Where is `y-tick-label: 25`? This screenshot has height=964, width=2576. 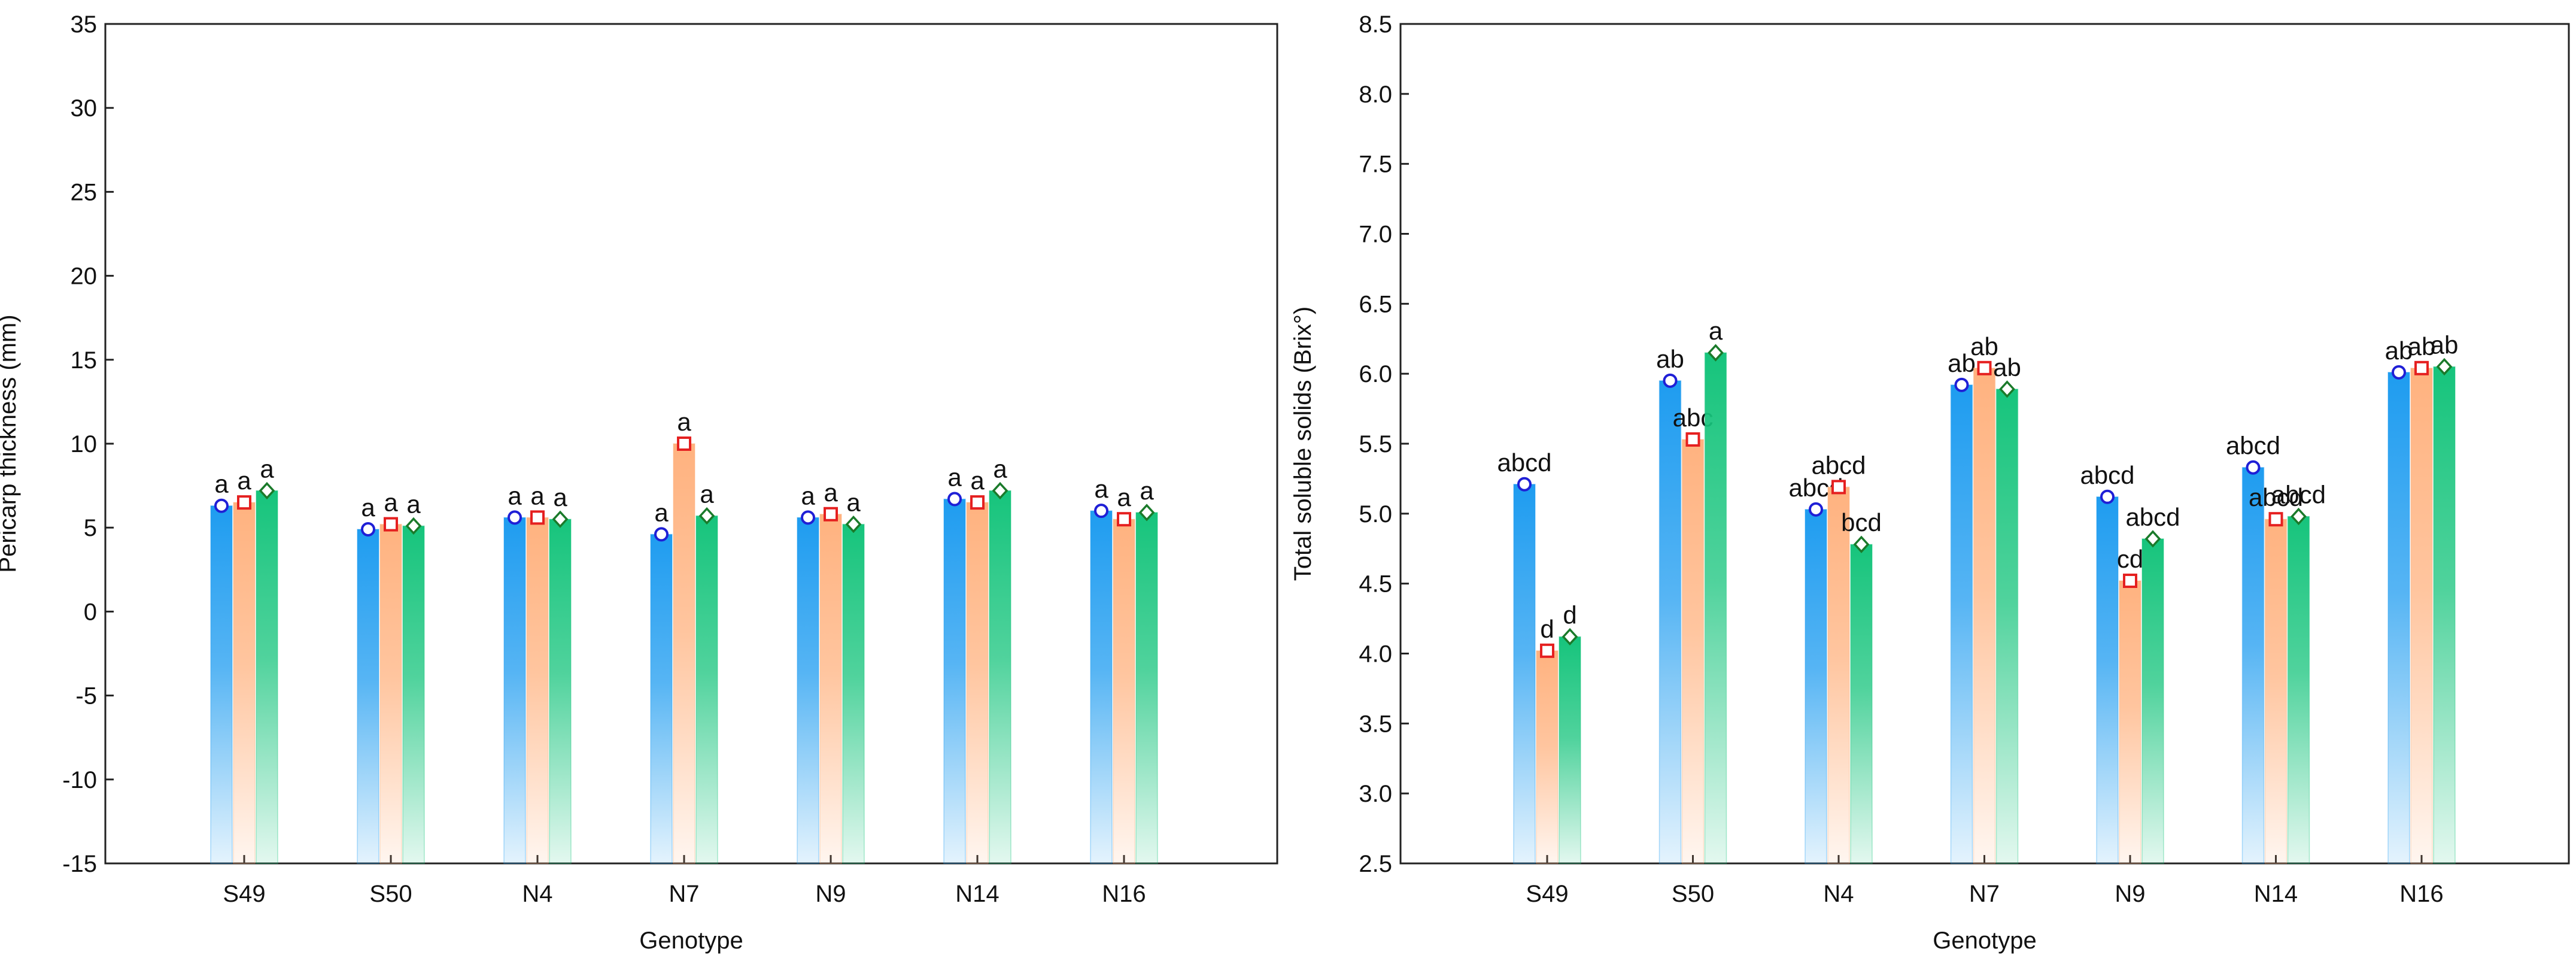 y-tick-label: 25 is located at coordinates (84, 192).